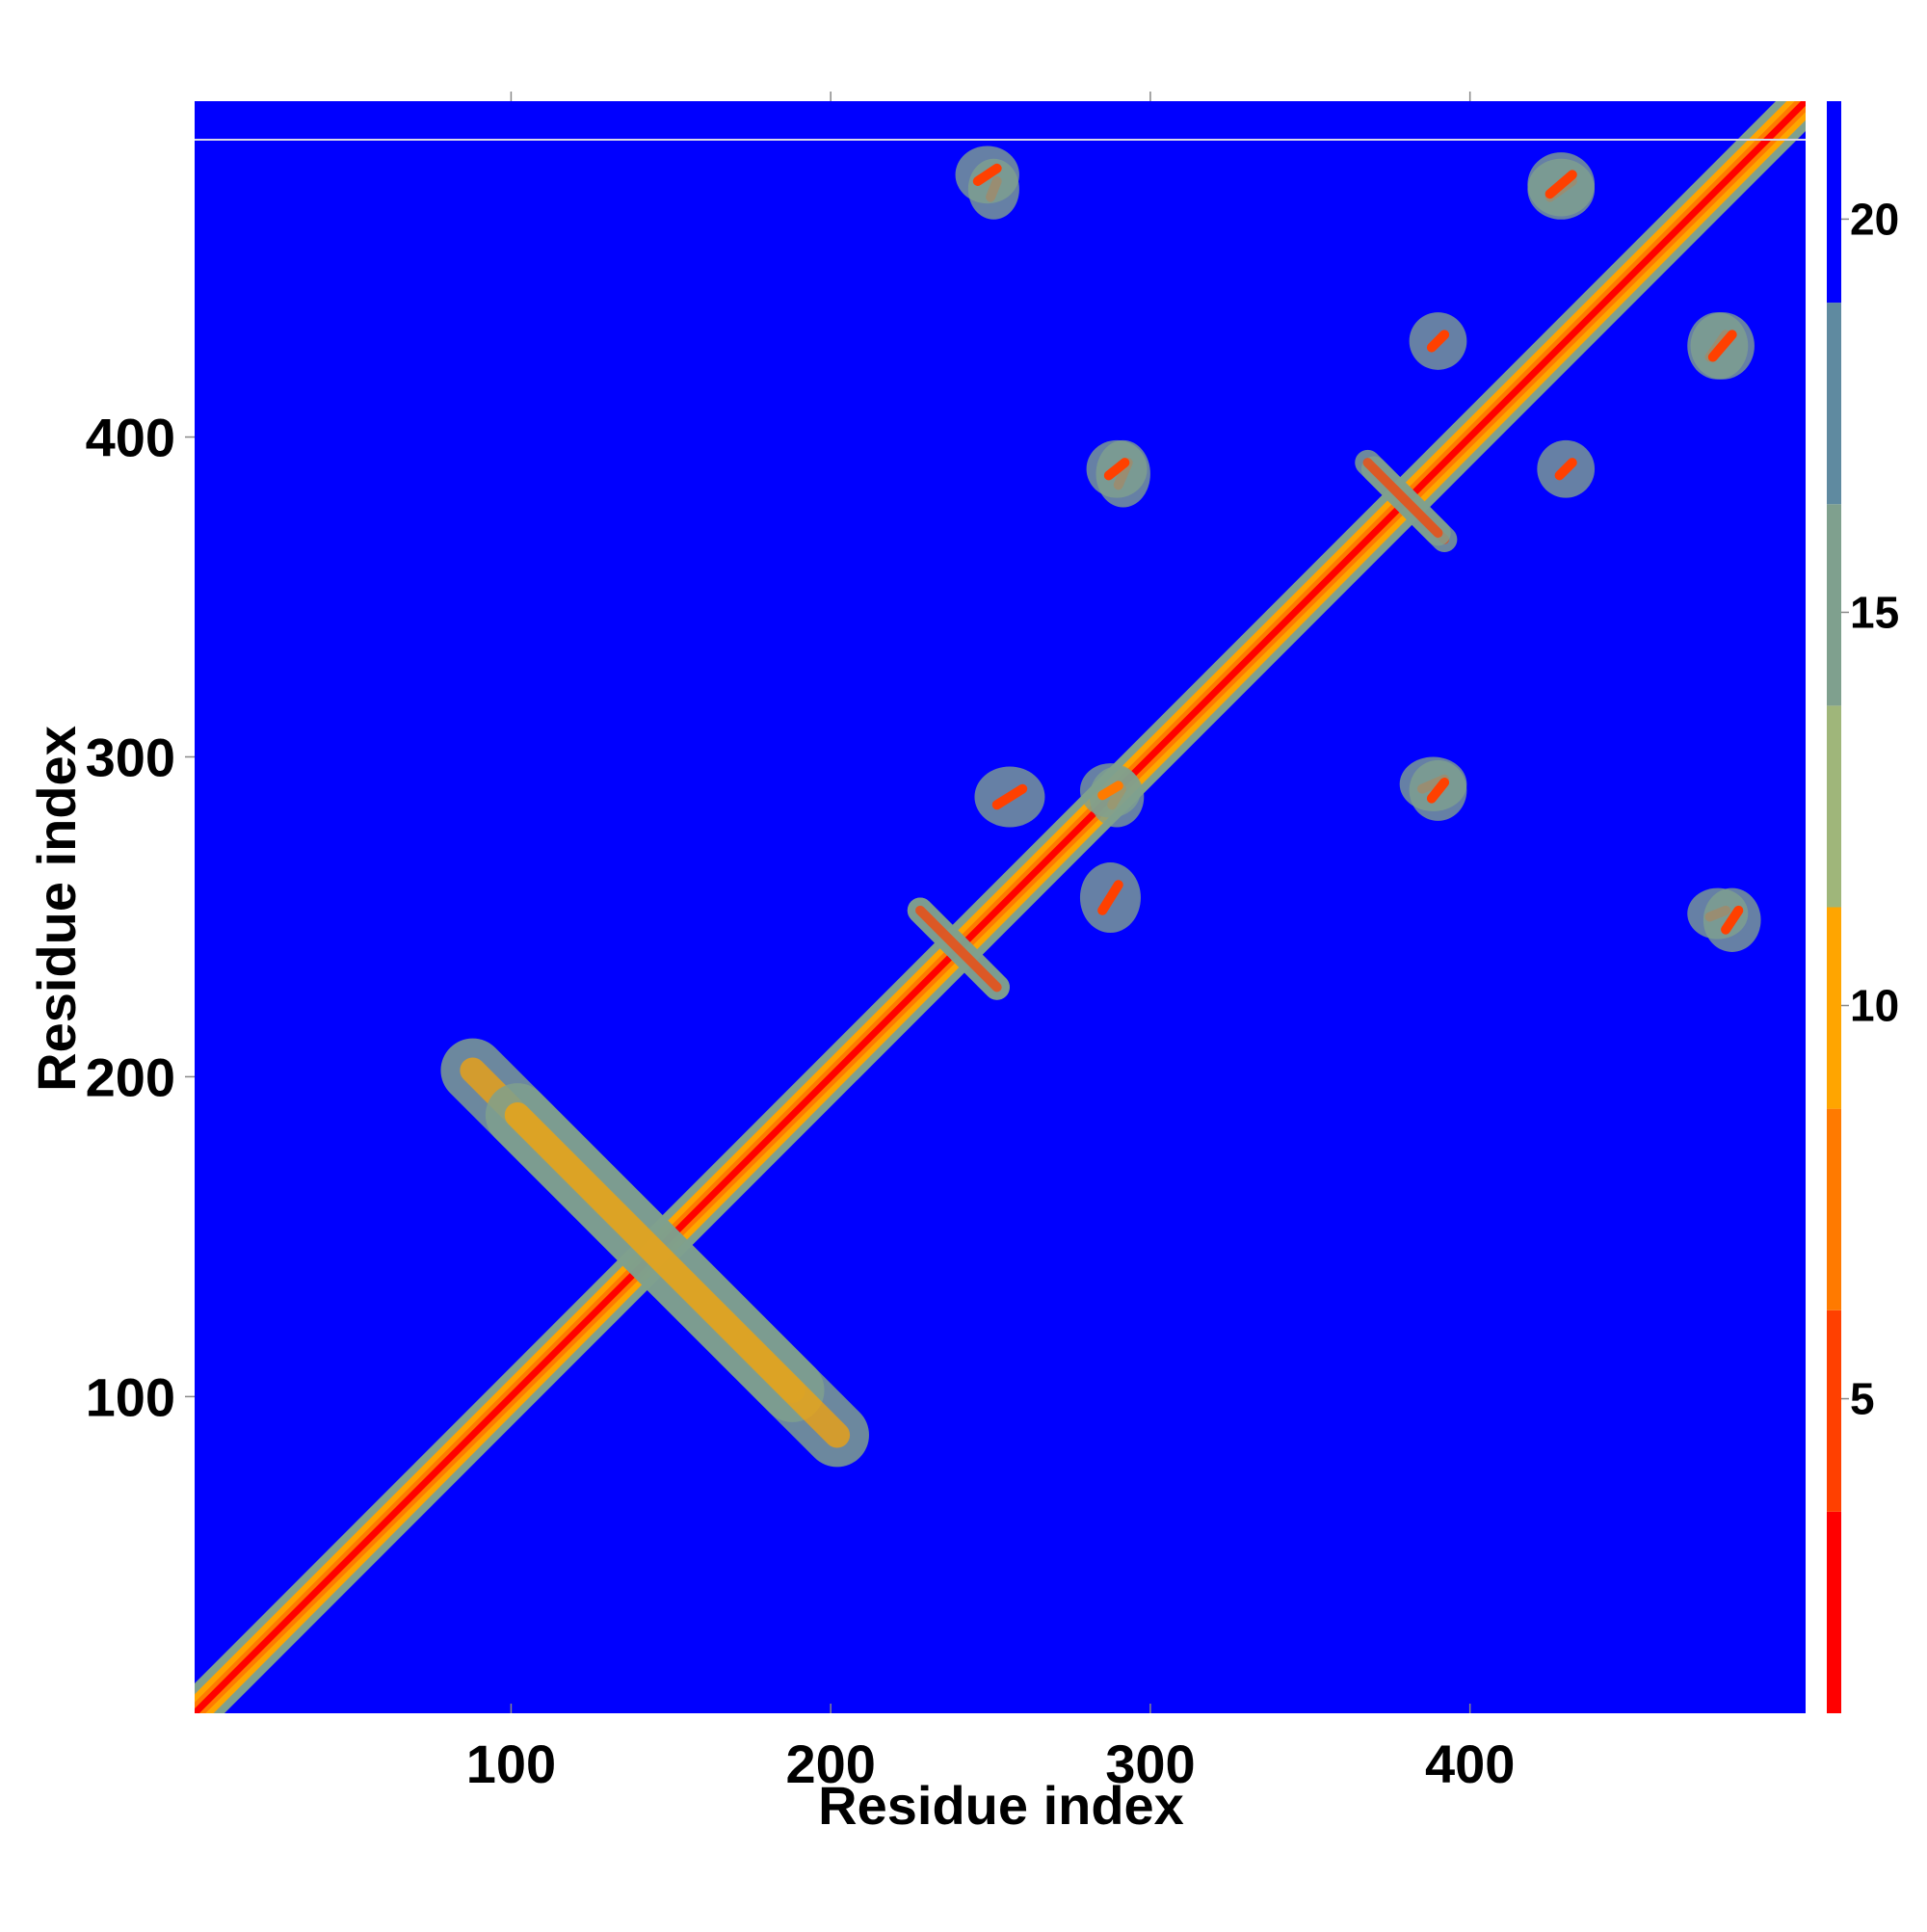 The image size is (1927, 1932). I want to click on x-tick-label: 200, so click(830, 1764).